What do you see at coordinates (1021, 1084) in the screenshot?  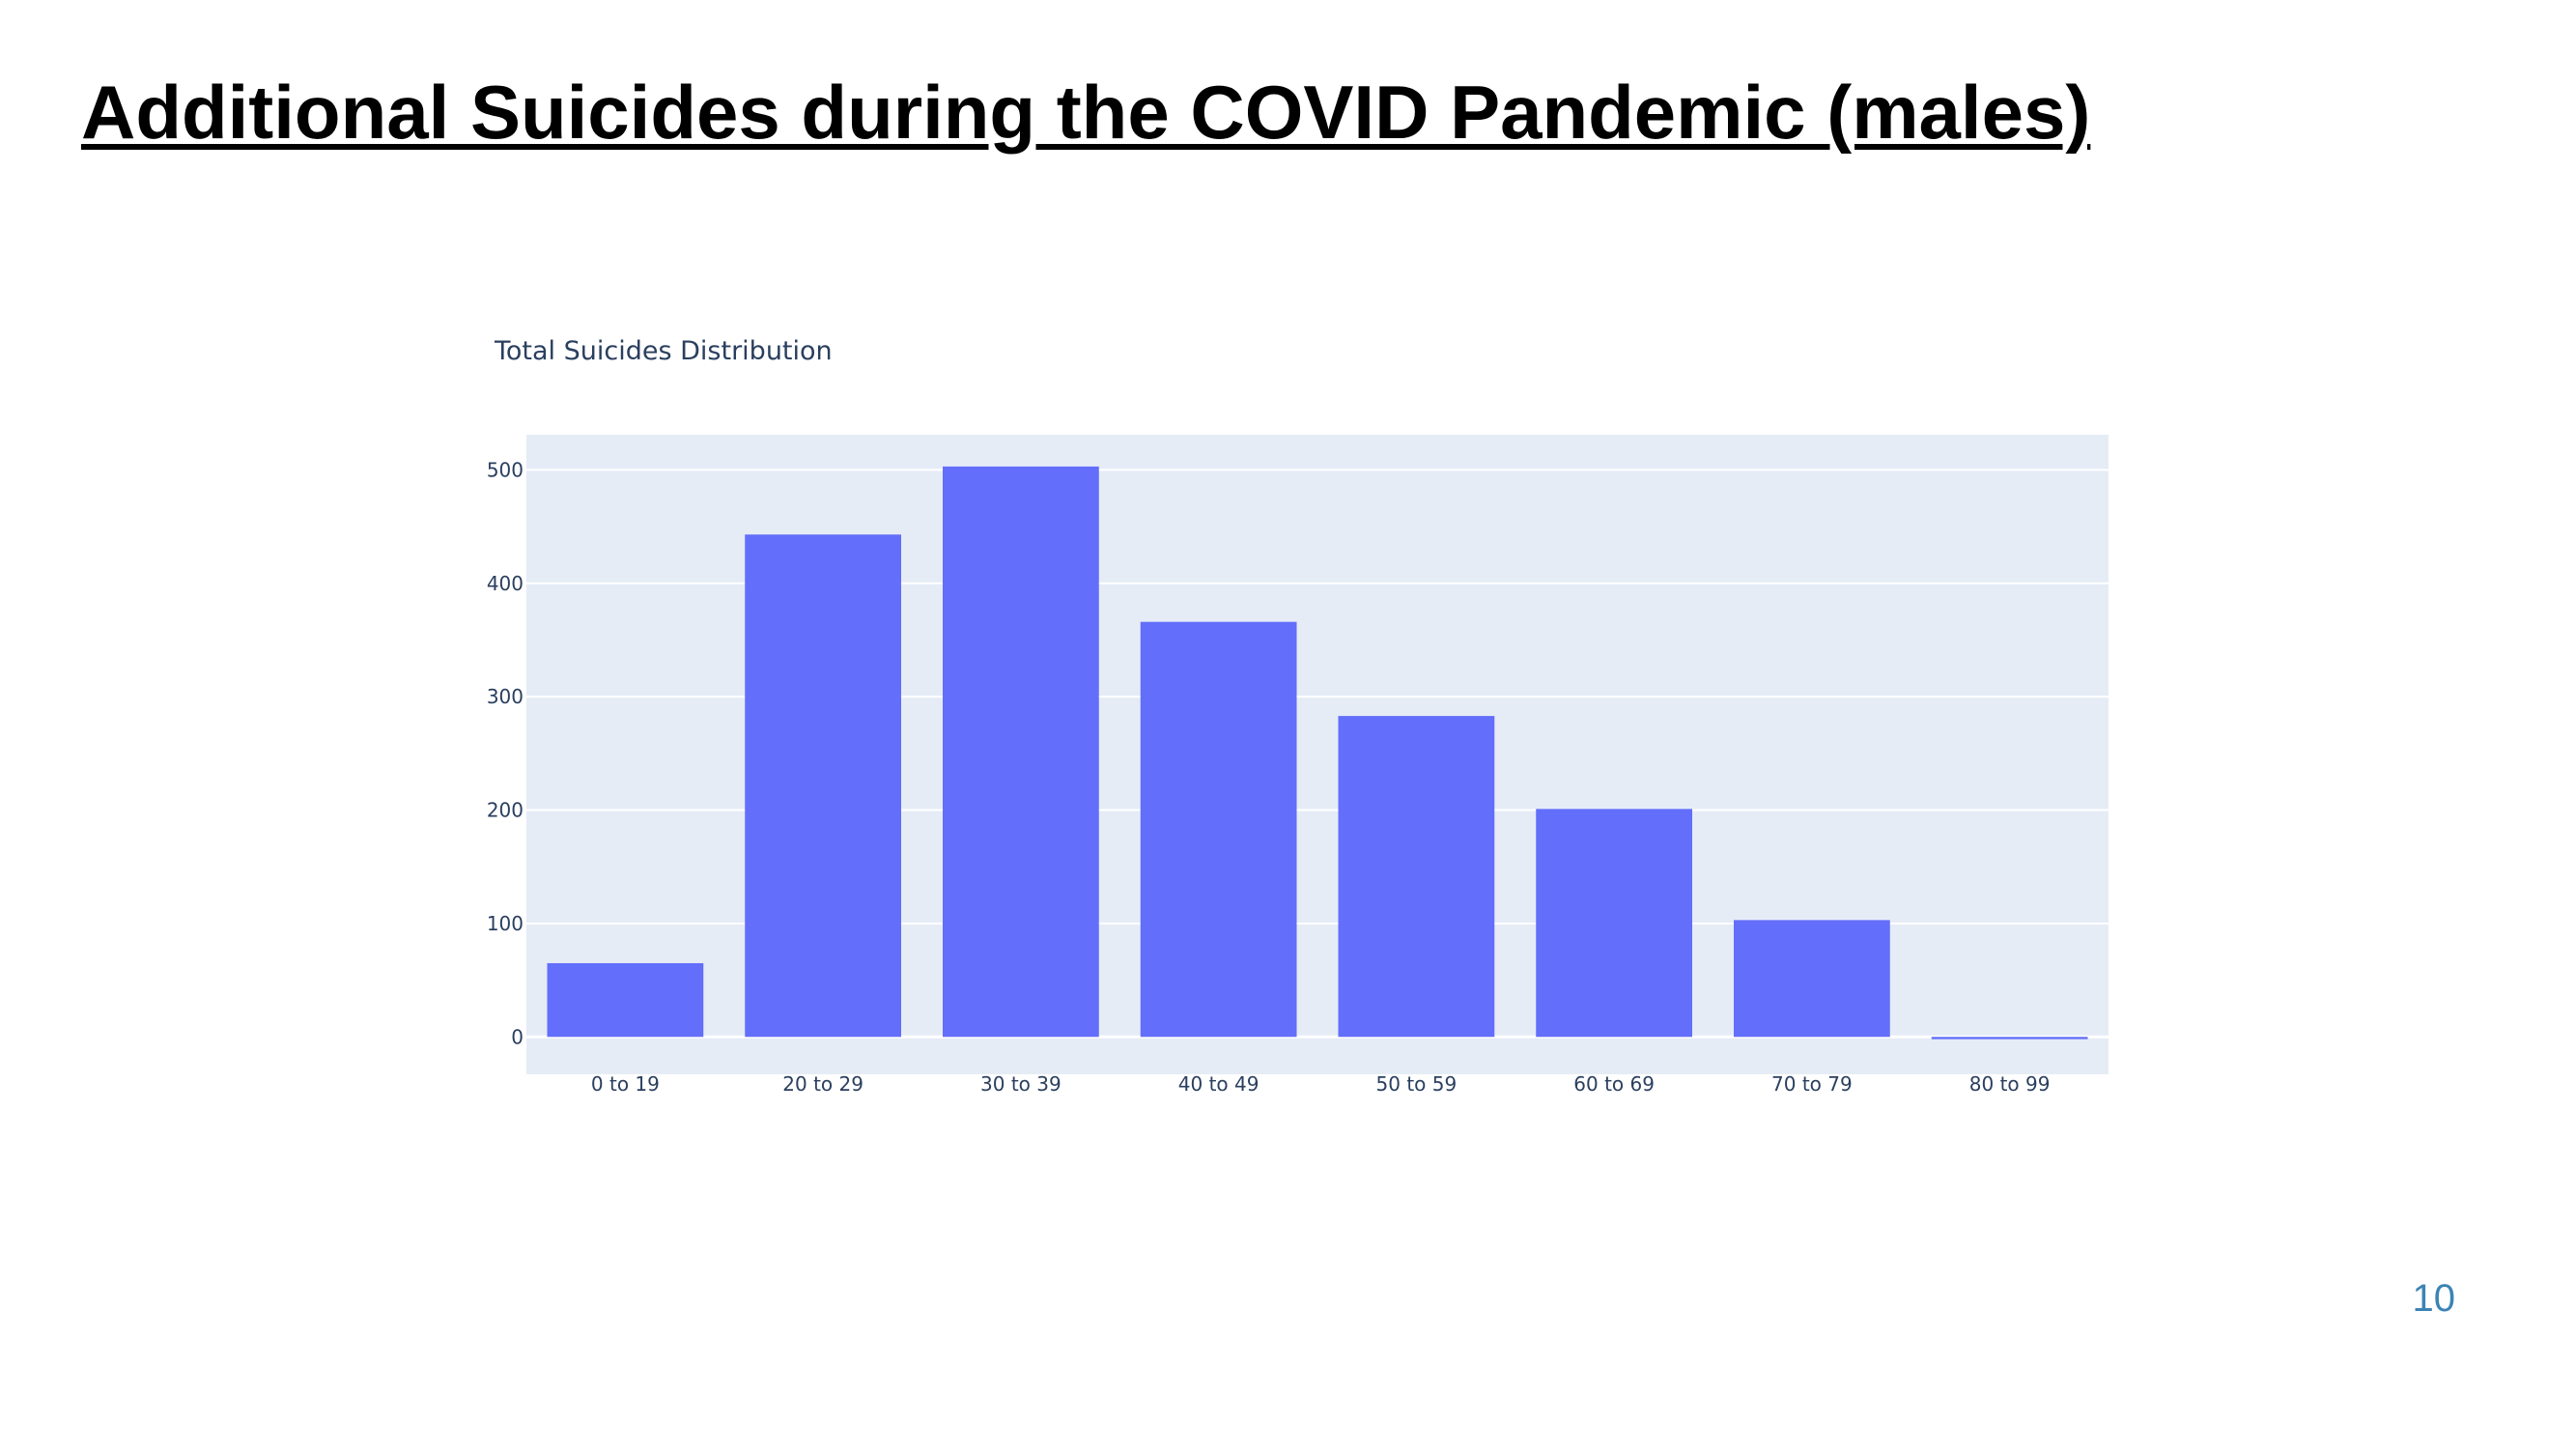 I see `x-tick-label: 30 to 39` at bounding box center [1021, 1084].